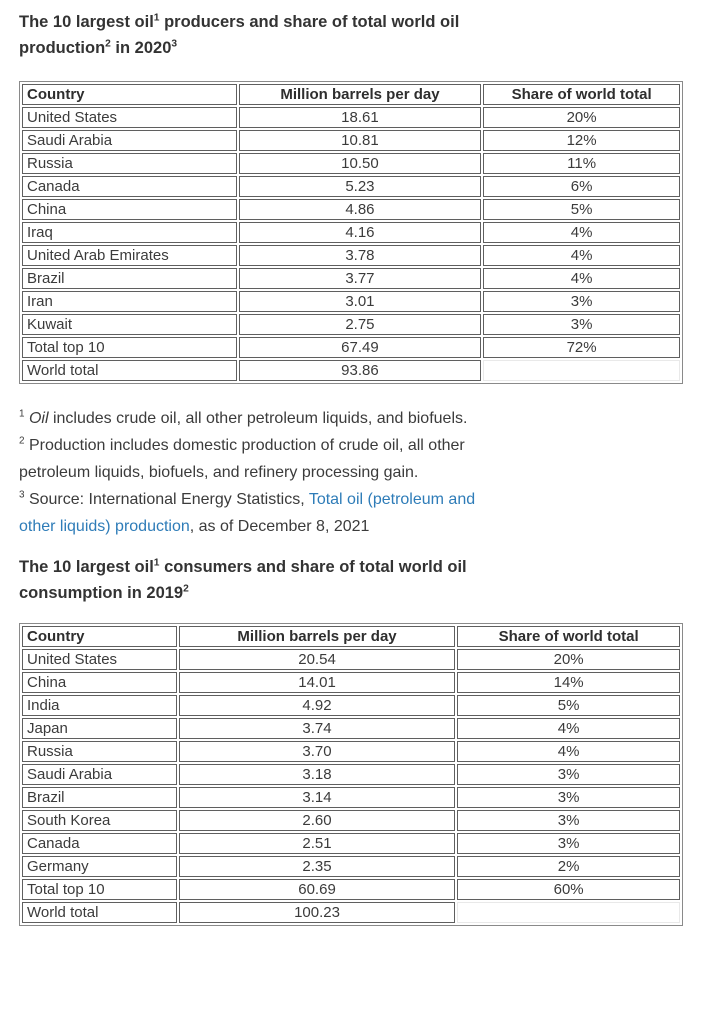  I want to click on table-row: China 4.86 5%, so click(351, 209).